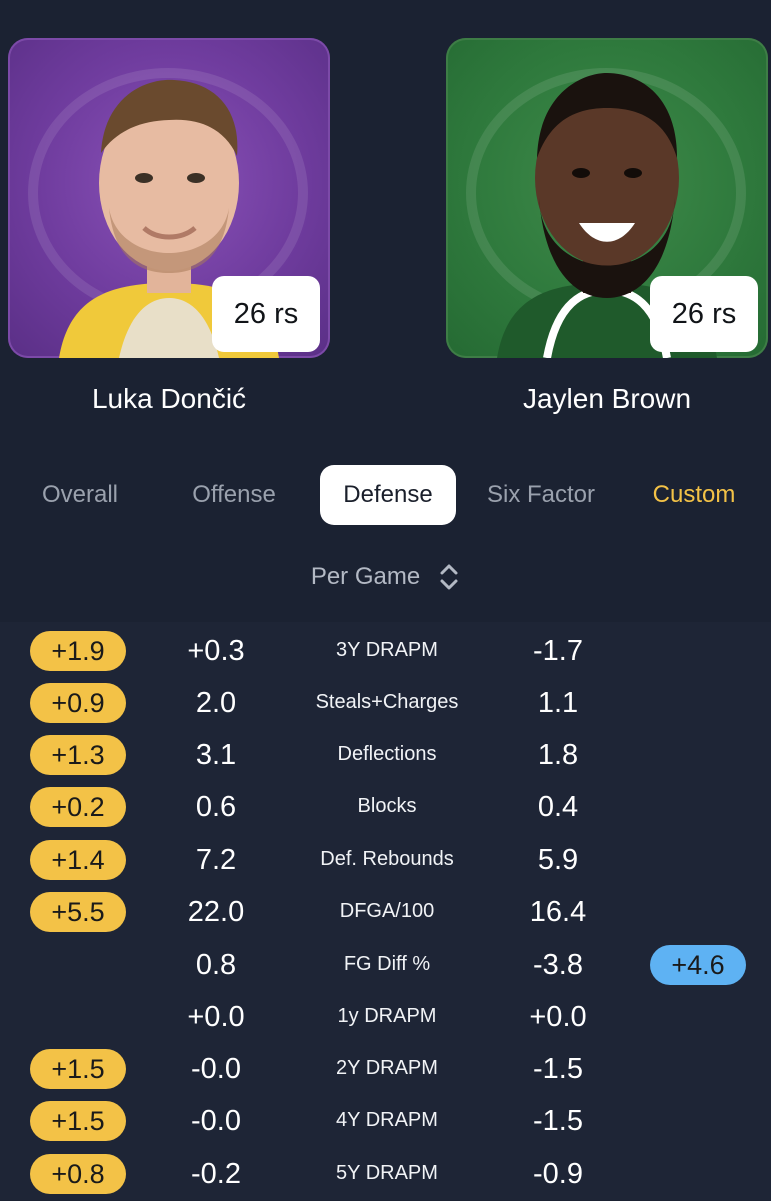 The width and height of the screenshot is (771, 1201). Describe the element at coordinates (558, 1174) in the screenshot. I see `stat-value-right: -0.9` at that location.